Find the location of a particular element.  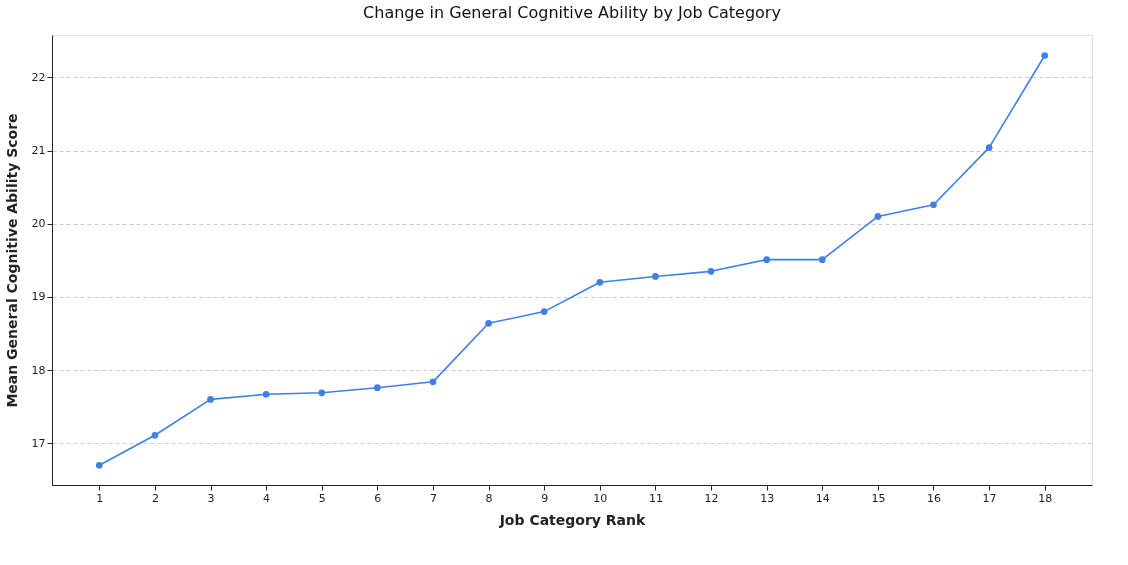

x-tick-label: 10 is located at coordinates (600, 498).